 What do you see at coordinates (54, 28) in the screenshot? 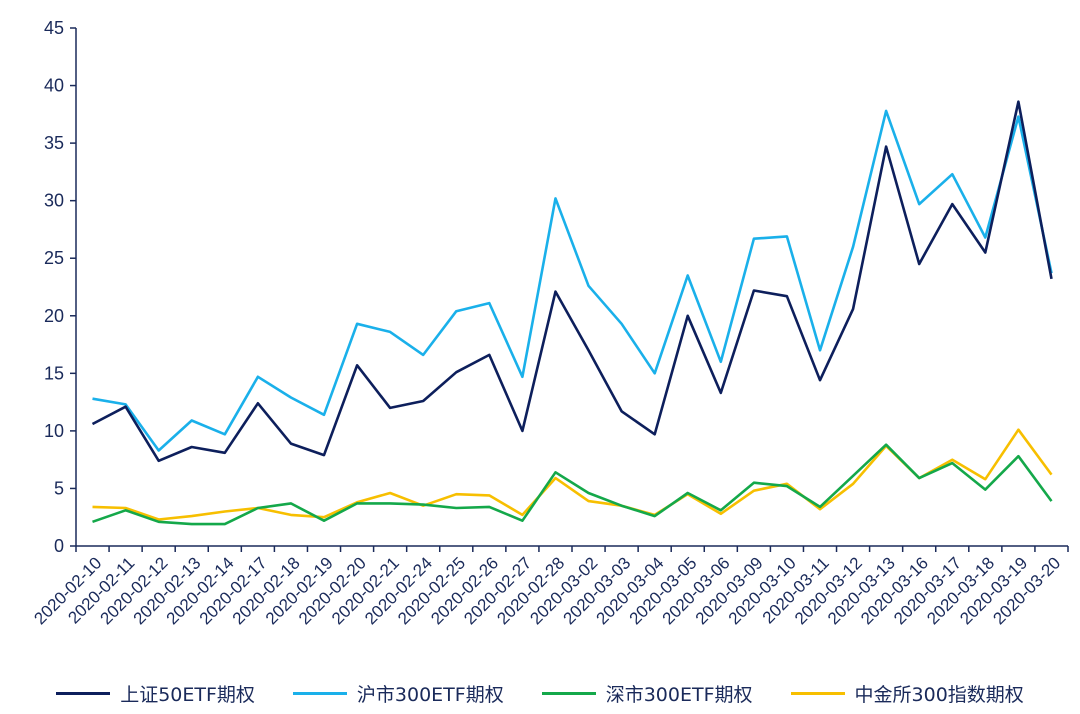
I see `y-tick-label: 45` at bounding box center [54, 28].